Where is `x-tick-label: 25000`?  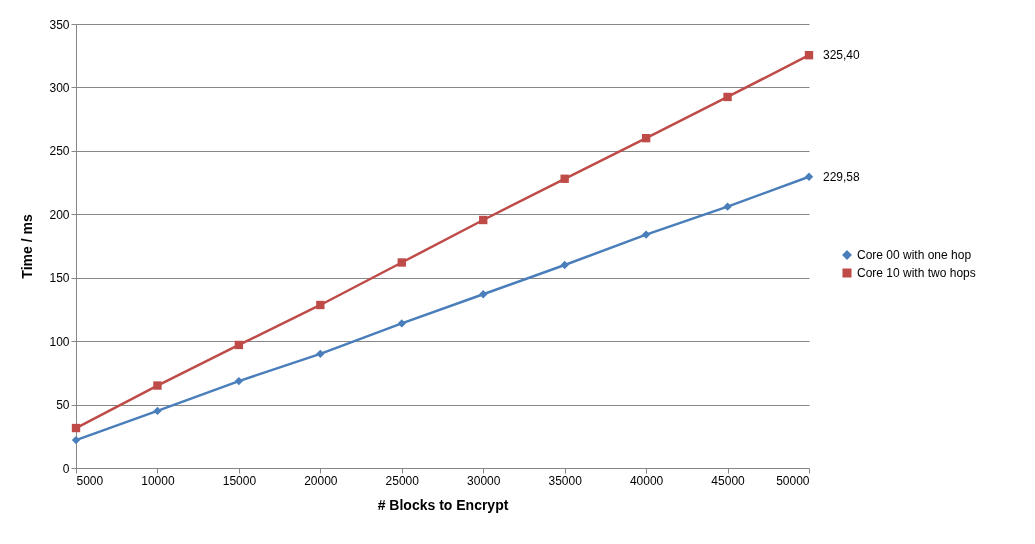
x-tick-label: 25000 is located at coordinates (402, 480).